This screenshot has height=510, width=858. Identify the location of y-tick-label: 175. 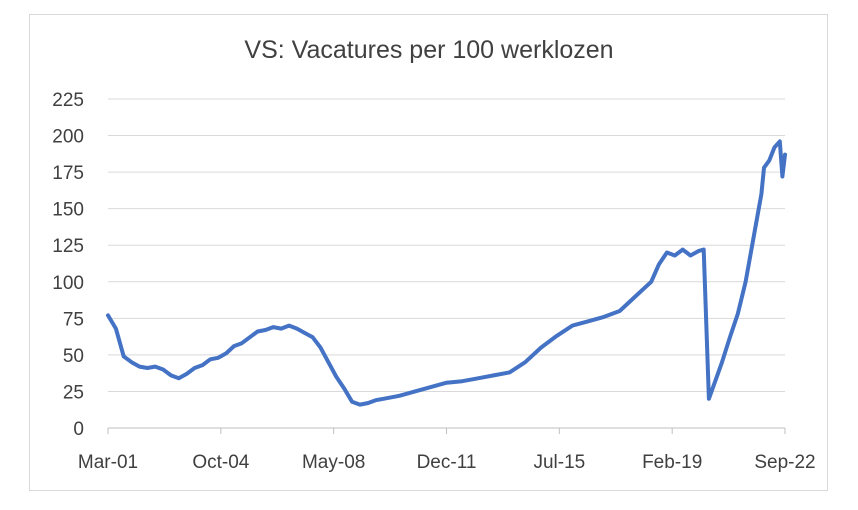
(68, 173).